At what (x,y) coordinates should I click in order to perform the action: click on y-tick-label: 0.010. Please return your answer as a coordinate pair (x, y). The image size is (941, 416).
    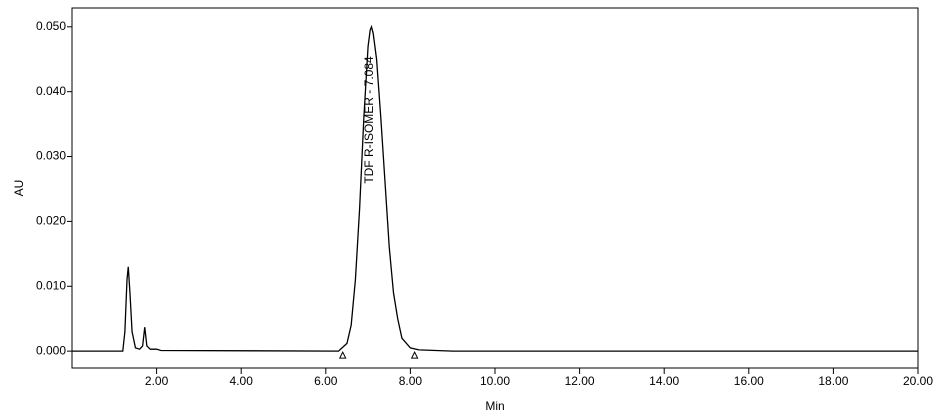
    Looking at the image, I should click on (51, 285).